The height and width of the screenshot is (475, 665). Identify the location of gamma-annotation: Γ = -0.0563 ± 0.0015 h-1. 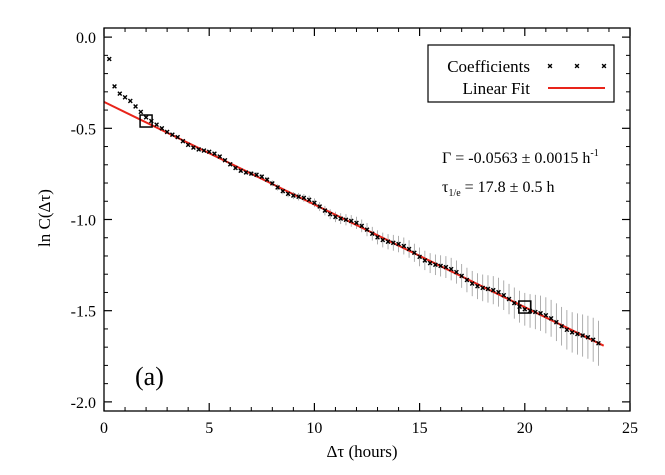
(520, 157).